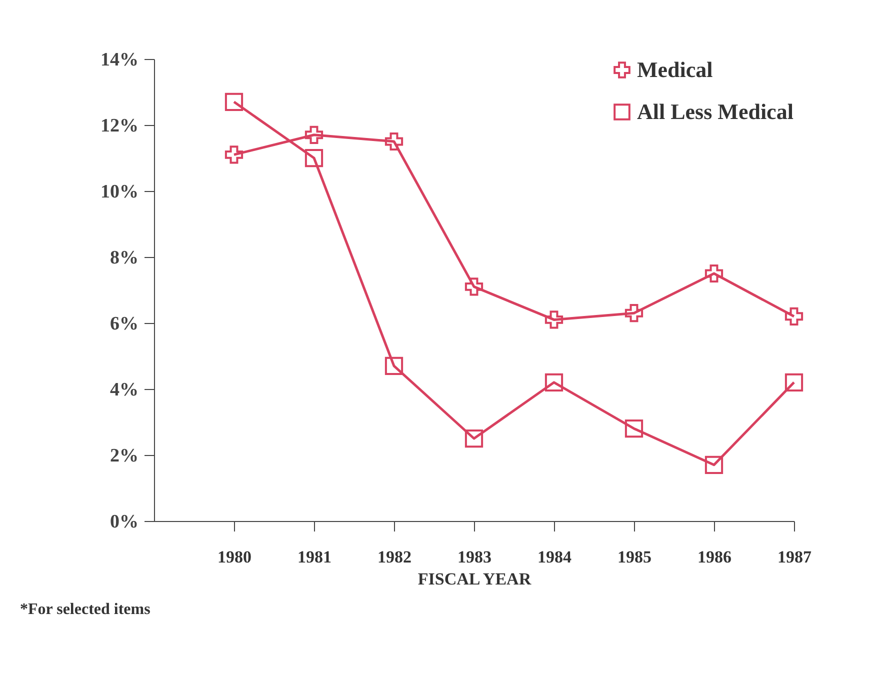  Describe the element at coordinates (475, 557) in the screenshot. I see `x-tick-label: 1983` at that location.